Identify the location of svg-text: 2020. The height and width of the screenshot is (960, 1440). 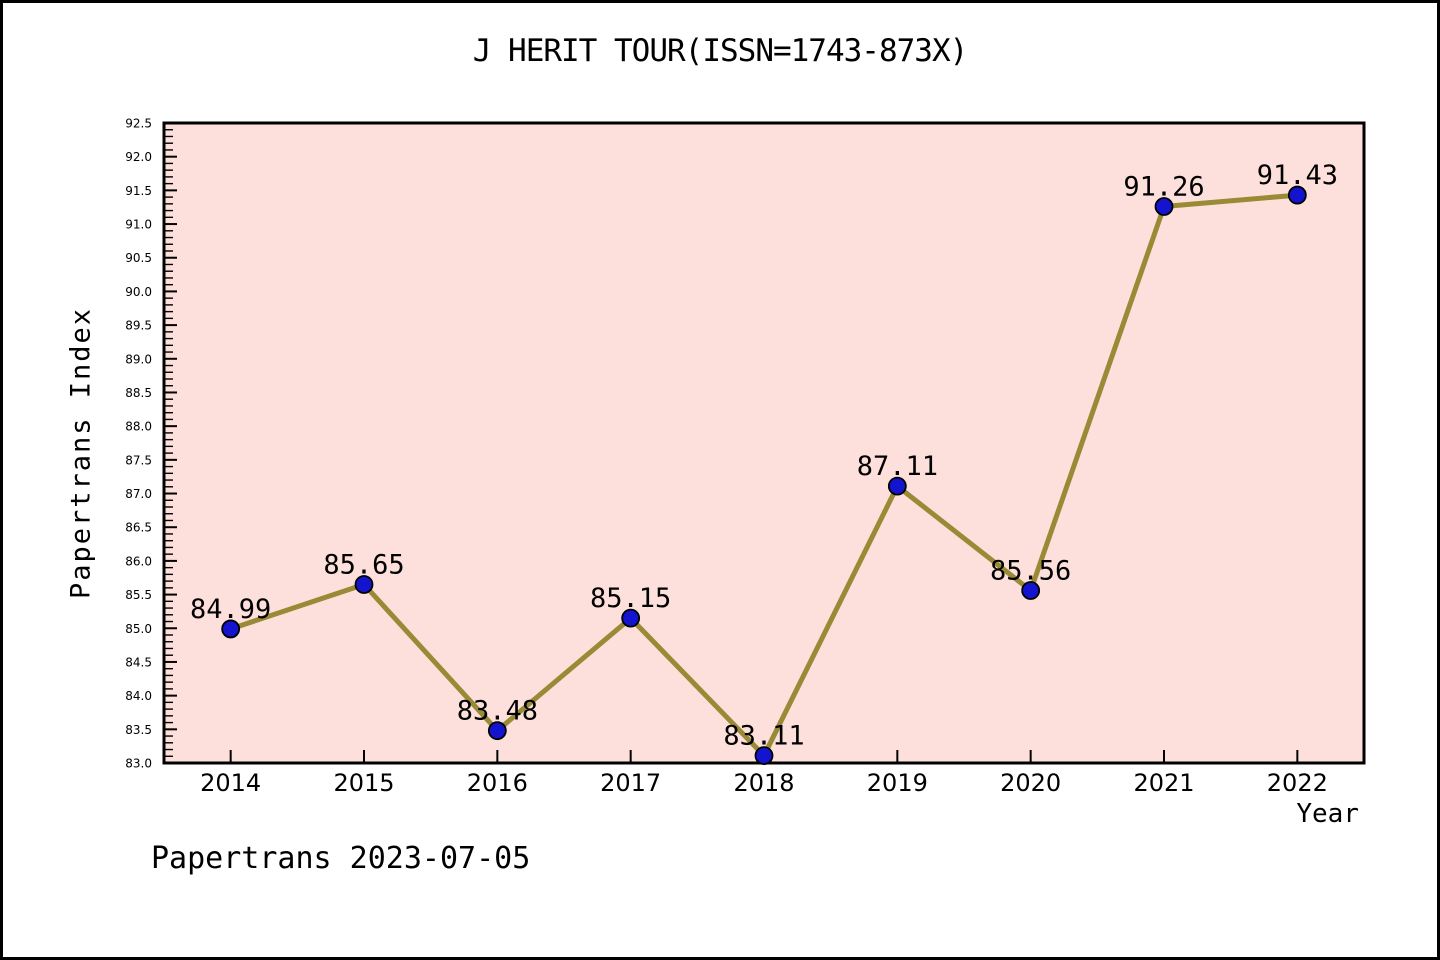
(1030, 783).